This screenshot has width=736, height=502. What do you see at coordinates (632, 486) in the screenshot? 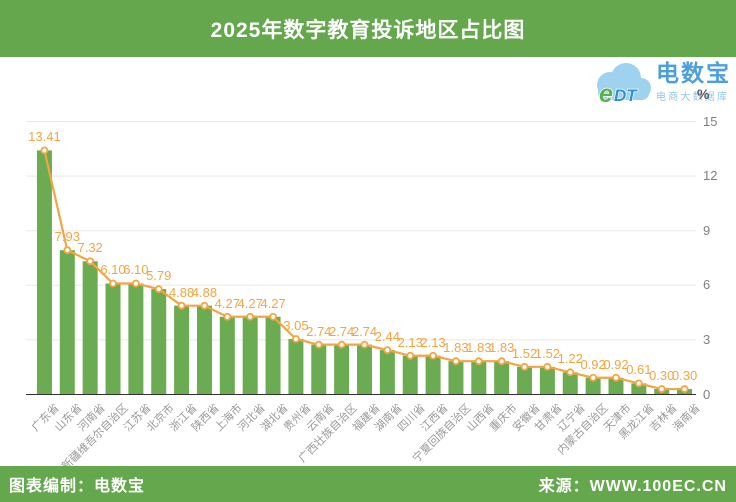
I see `footer-source: 来源：WWW.100EC.CN` at bounding box center [632, 486].